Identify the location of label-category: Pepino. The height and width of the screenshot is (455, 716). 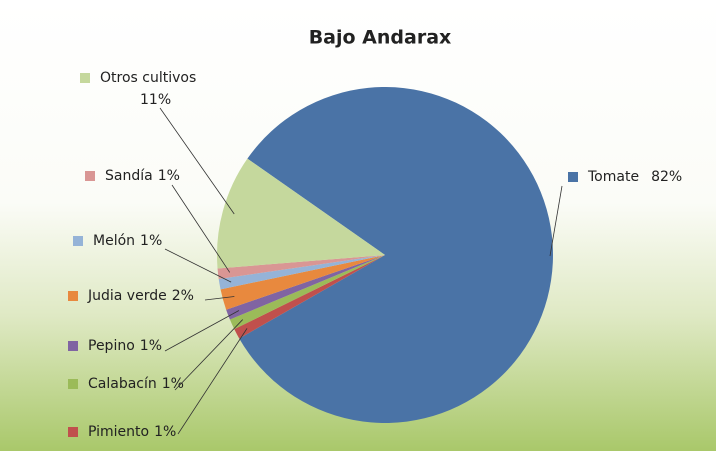
(111, 346).